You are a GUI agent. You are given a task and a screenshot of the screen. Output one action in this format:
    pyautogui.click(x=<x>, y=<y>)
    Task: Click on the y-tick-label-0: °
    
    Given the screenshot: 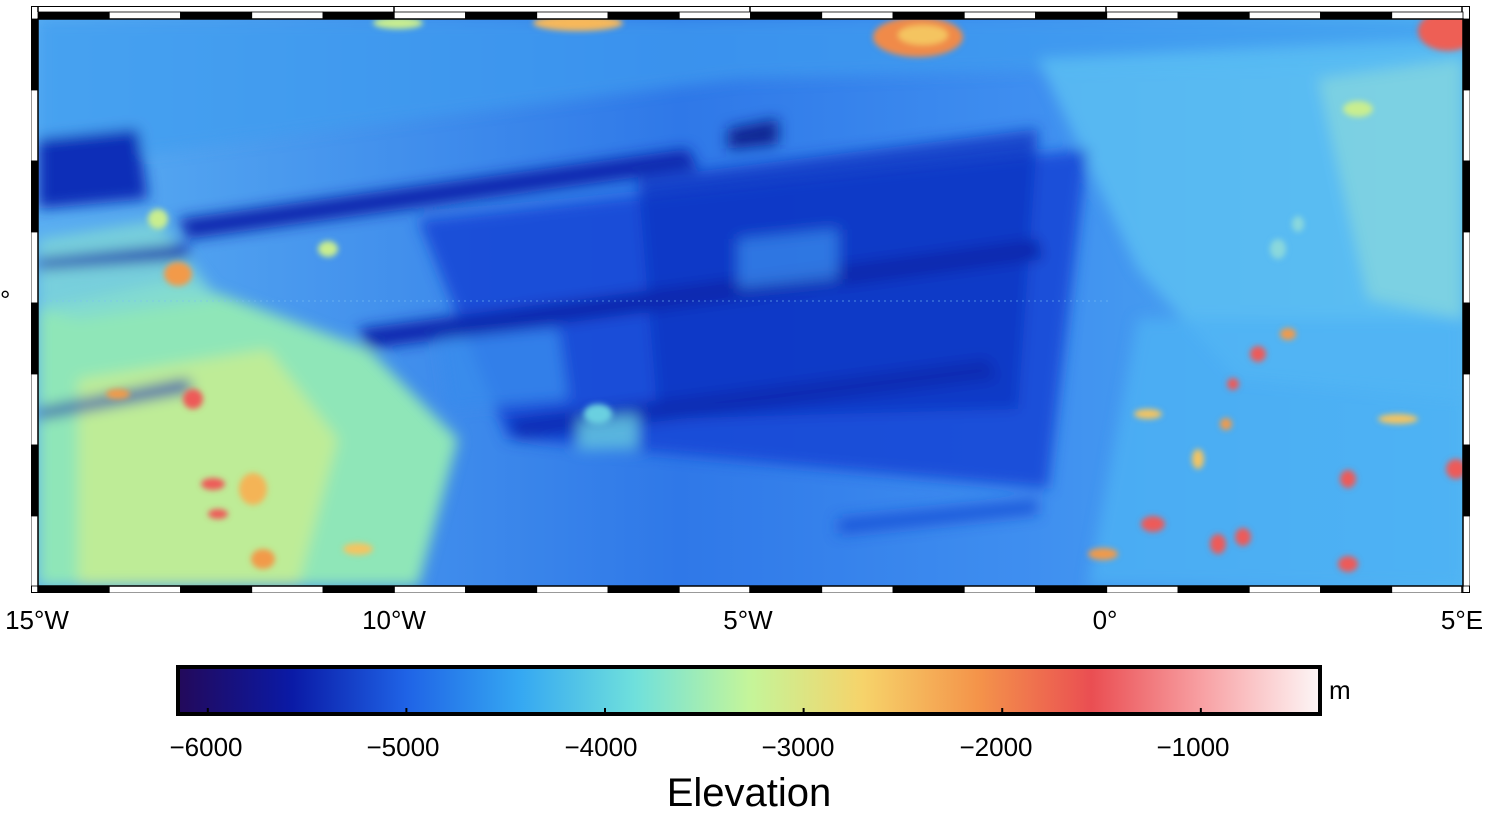 What is the action you would take?
    pyautogui.click(x=5, y=300)
    